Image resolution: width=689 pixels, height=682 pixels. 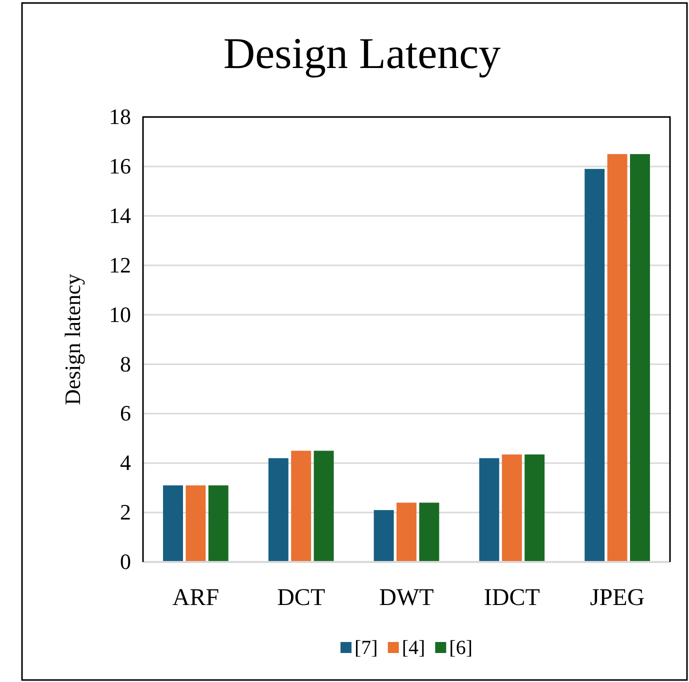 I want to click on y-tick-label: 12, so click(x=120, y=265).